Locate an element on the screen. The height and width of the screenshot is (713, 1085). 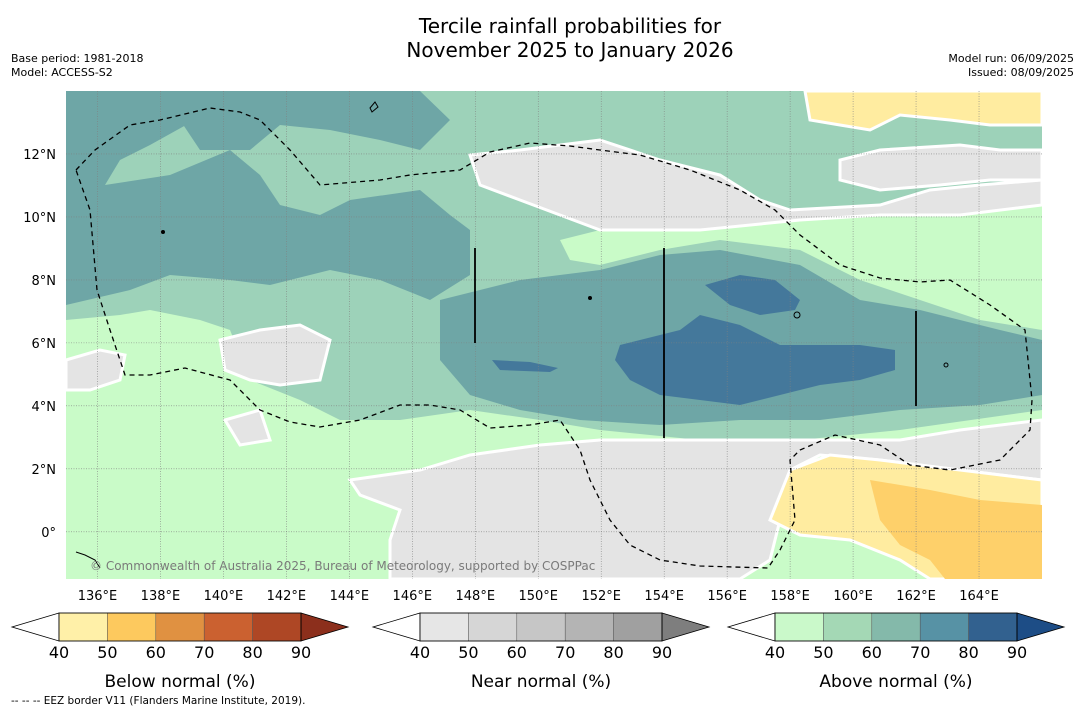
latitude-label: 8°N is located at coordinates (44, 281).